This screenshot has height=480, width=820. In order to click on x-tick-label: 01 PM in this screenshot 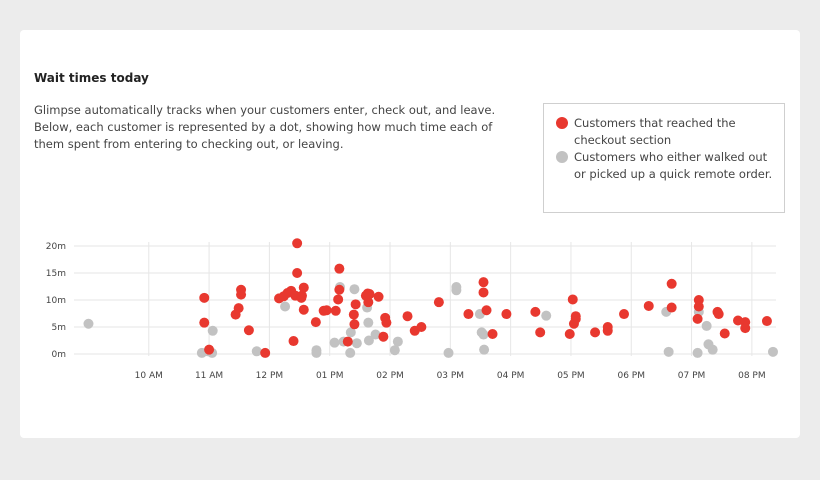, I will do `click(330, 376)`.